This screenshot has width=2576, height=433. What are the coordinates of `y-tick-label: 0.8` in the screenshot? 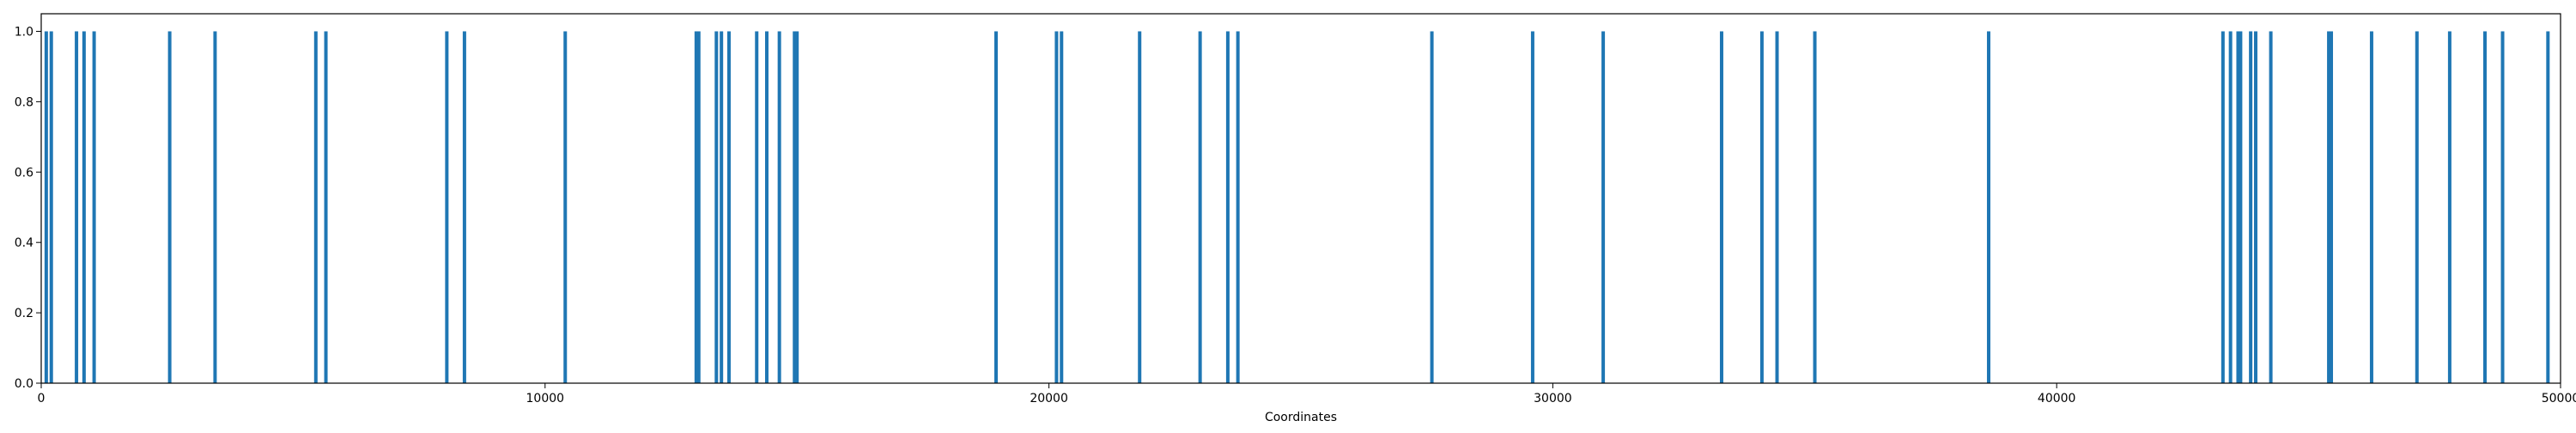 It's located at (24, 102).